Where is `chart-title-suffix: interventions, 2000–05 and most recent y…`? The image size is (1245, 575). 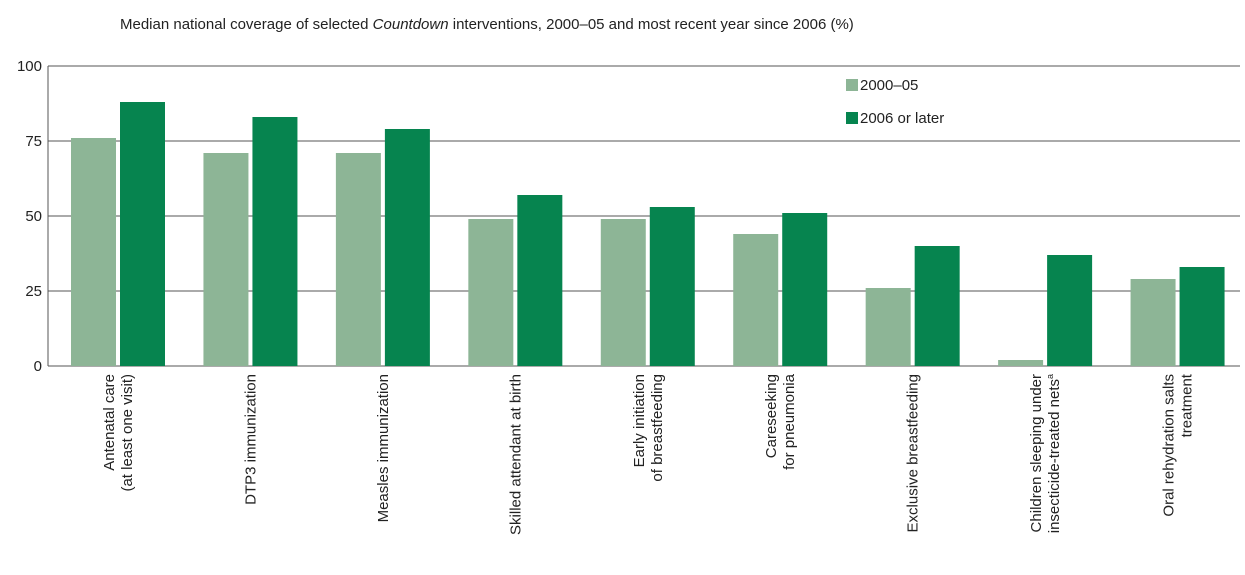
chart-title-suffix: interventions, 2000–05 and most recent y… is located at coordinates (651, 24).